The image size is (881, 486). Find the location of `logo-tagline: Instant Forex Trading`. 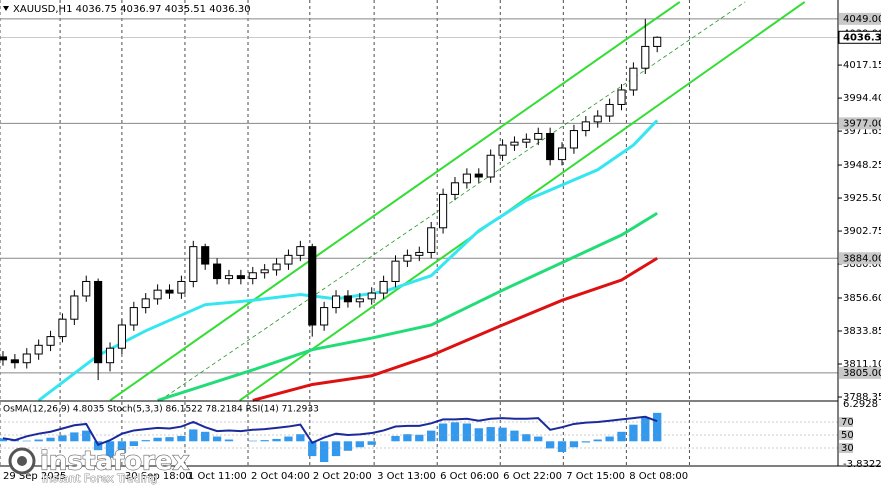

logo-tagline: Instant Forex Trading is located at coordinates (100, 478).